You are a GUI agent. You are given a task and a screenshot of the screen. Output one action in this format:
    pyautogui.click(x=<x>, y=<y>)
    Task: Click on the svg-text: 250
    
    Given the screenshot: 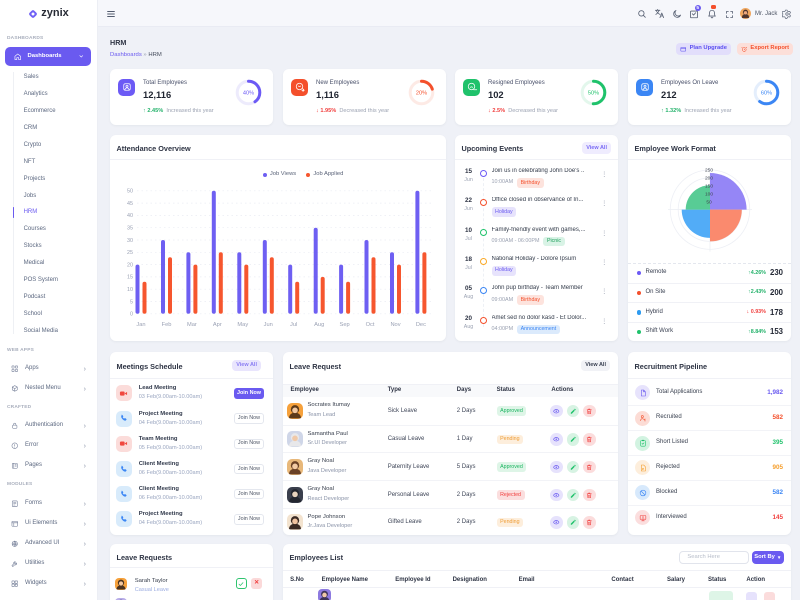 What is the action you would take?
    pyautogui.click(x=709, y=171)
    